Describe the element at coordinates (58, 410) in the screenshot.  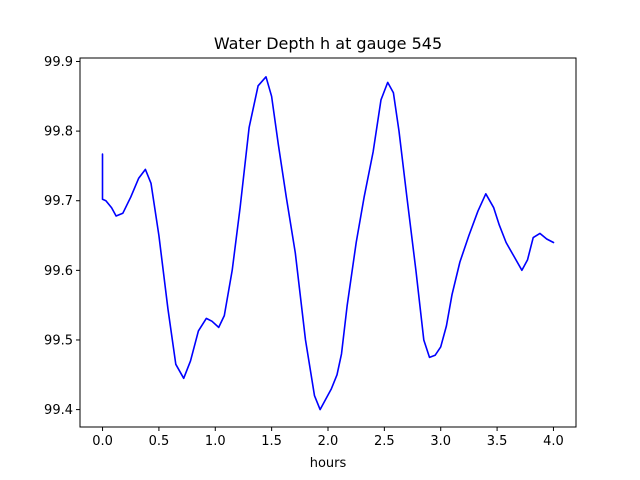
I see `y-tick-label: 99.4` at that location.